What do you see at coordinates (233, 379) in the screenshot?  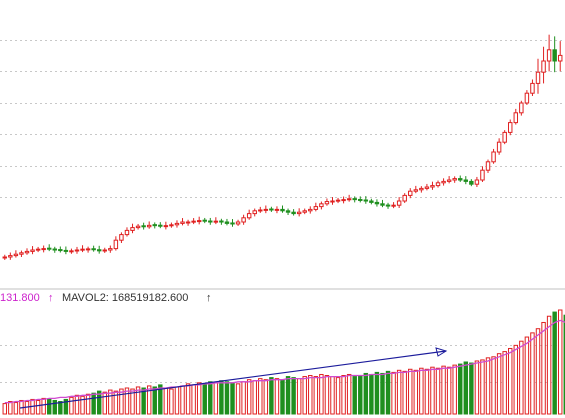 I see `trend-arrow-line` at bounding box center [233, 379].